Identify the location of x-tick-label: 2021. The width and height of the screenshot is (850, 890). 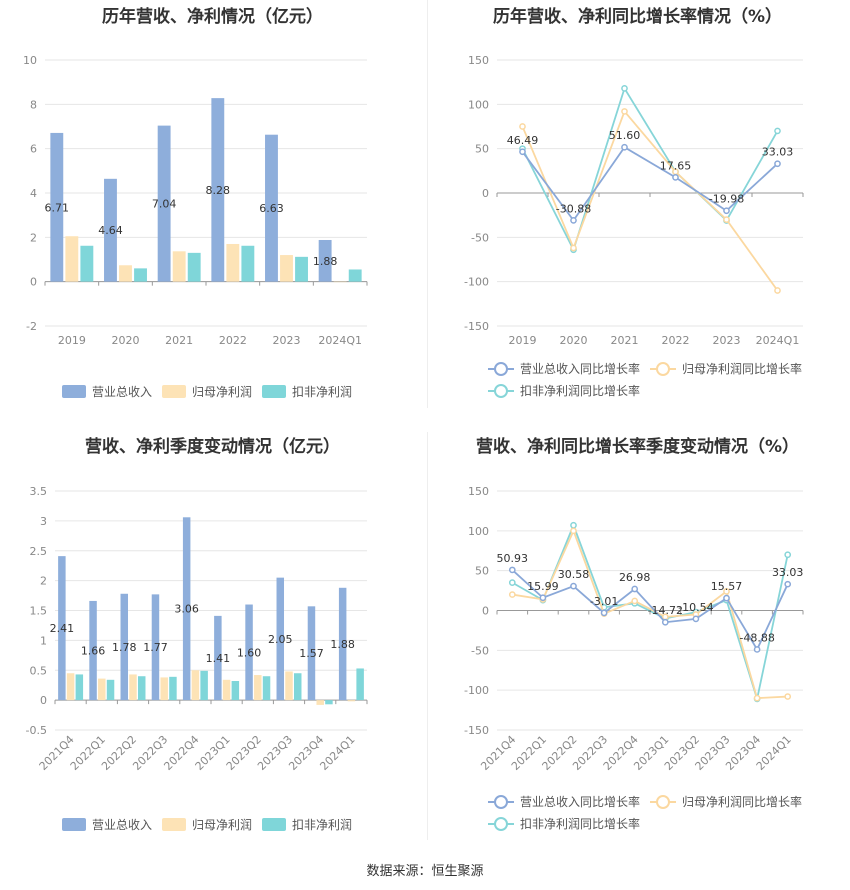
(625, 340).